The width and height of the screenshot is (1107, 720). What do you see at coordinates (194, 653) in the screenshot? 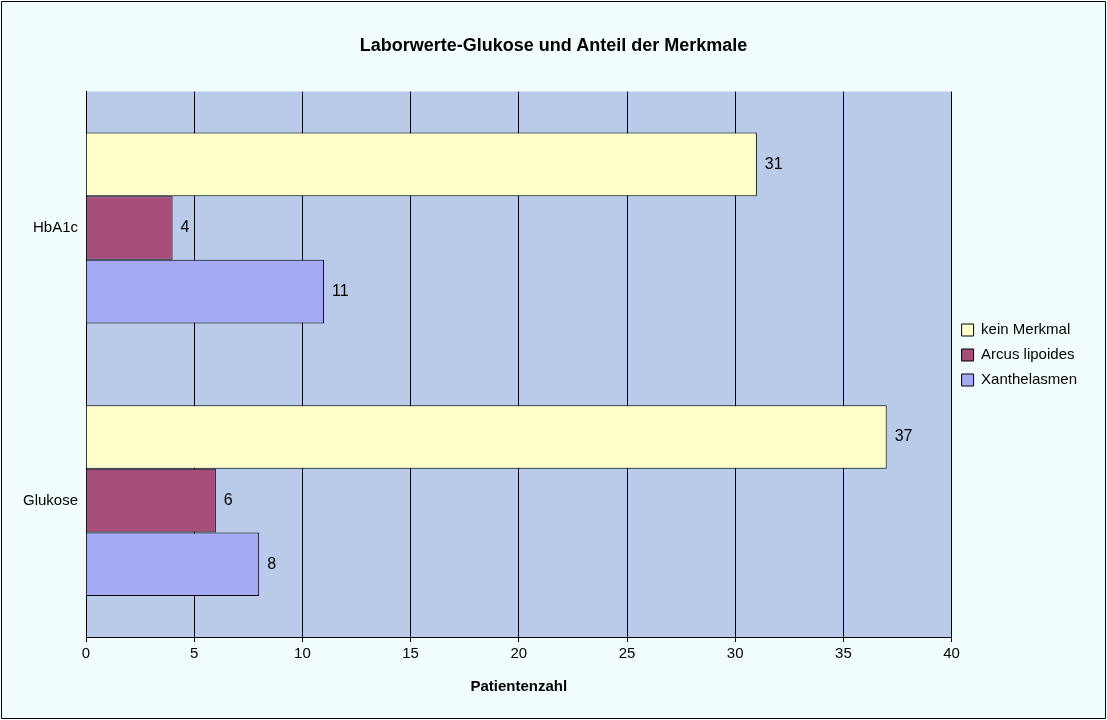
I see `x-tick-label: 5` at bounding box center [194, 653].